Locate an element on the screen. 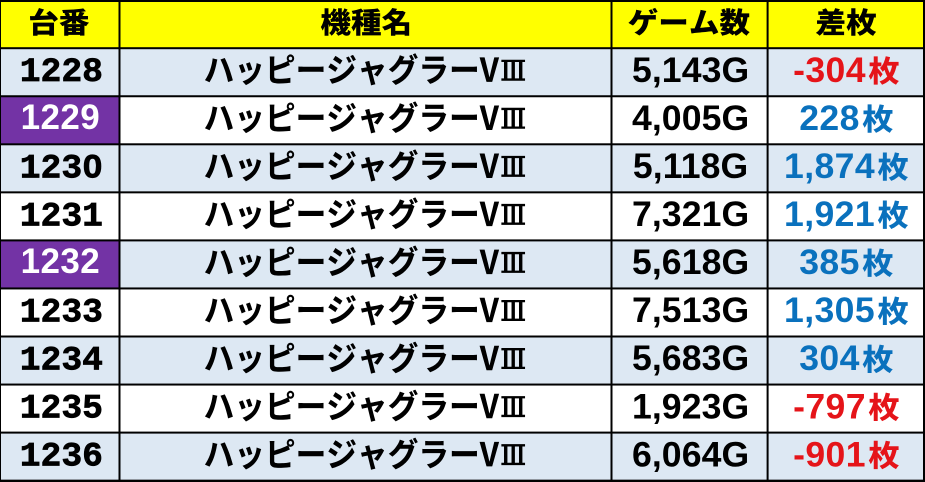  svg-text: 5,618G is located at coordinates (690, 262).